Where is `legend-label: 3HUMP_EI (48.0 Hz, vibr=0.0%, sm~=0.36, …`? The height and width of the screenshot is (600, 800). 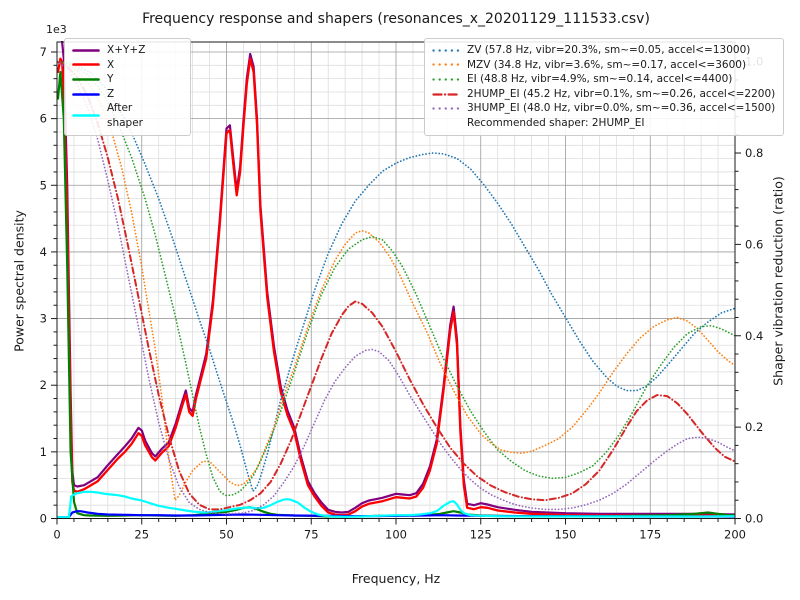
legend-label: 3HUMP_EI (48.0 Hz, vibr=0.0%, sm~=0.36, … is located at coordinates (621, 108).